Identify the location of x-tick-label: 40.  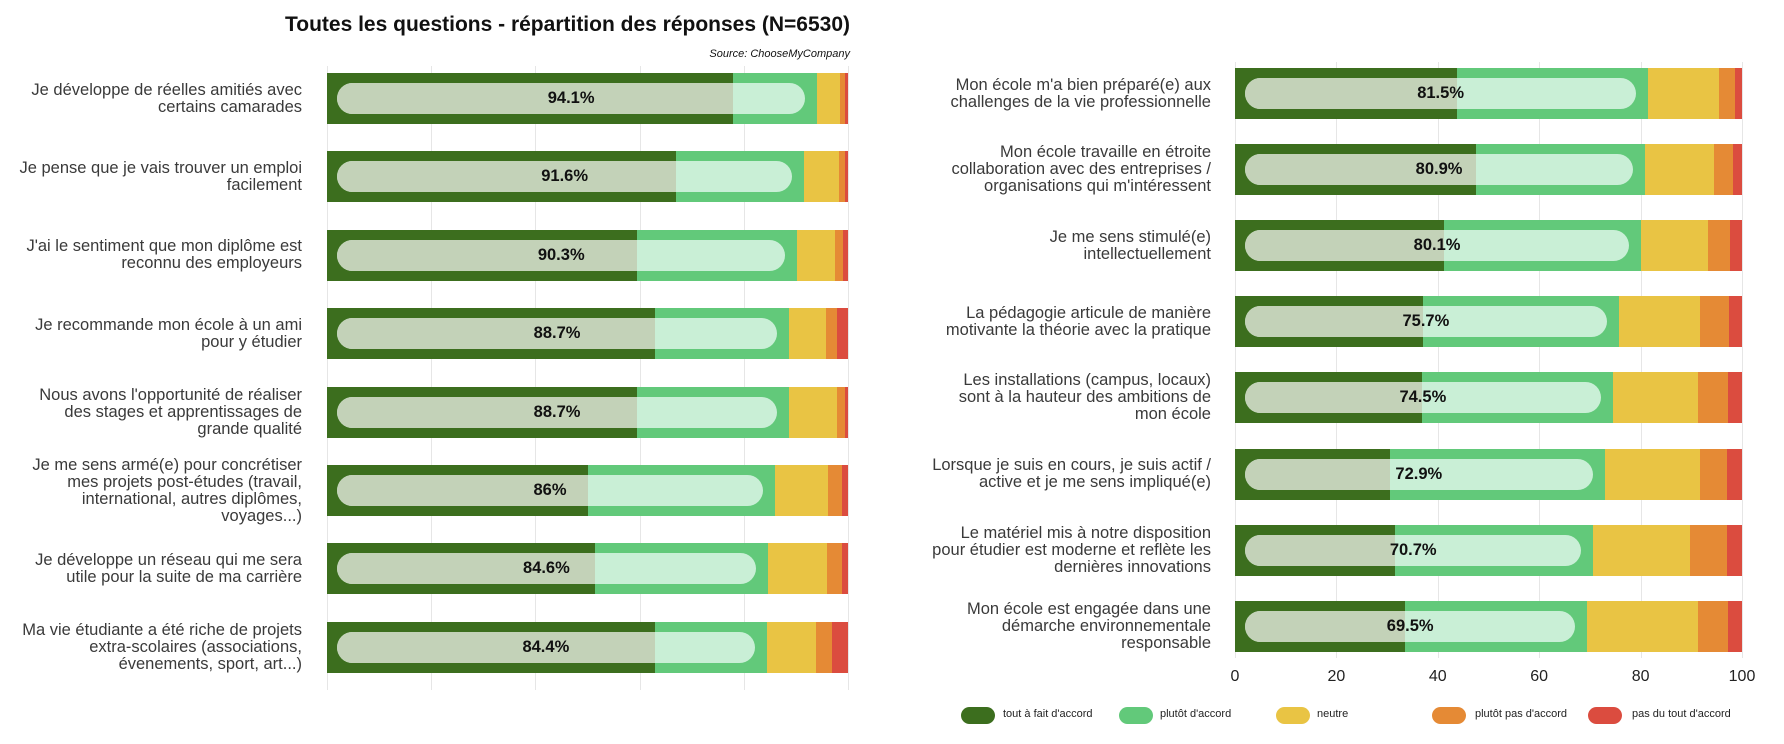
(1437, 676).